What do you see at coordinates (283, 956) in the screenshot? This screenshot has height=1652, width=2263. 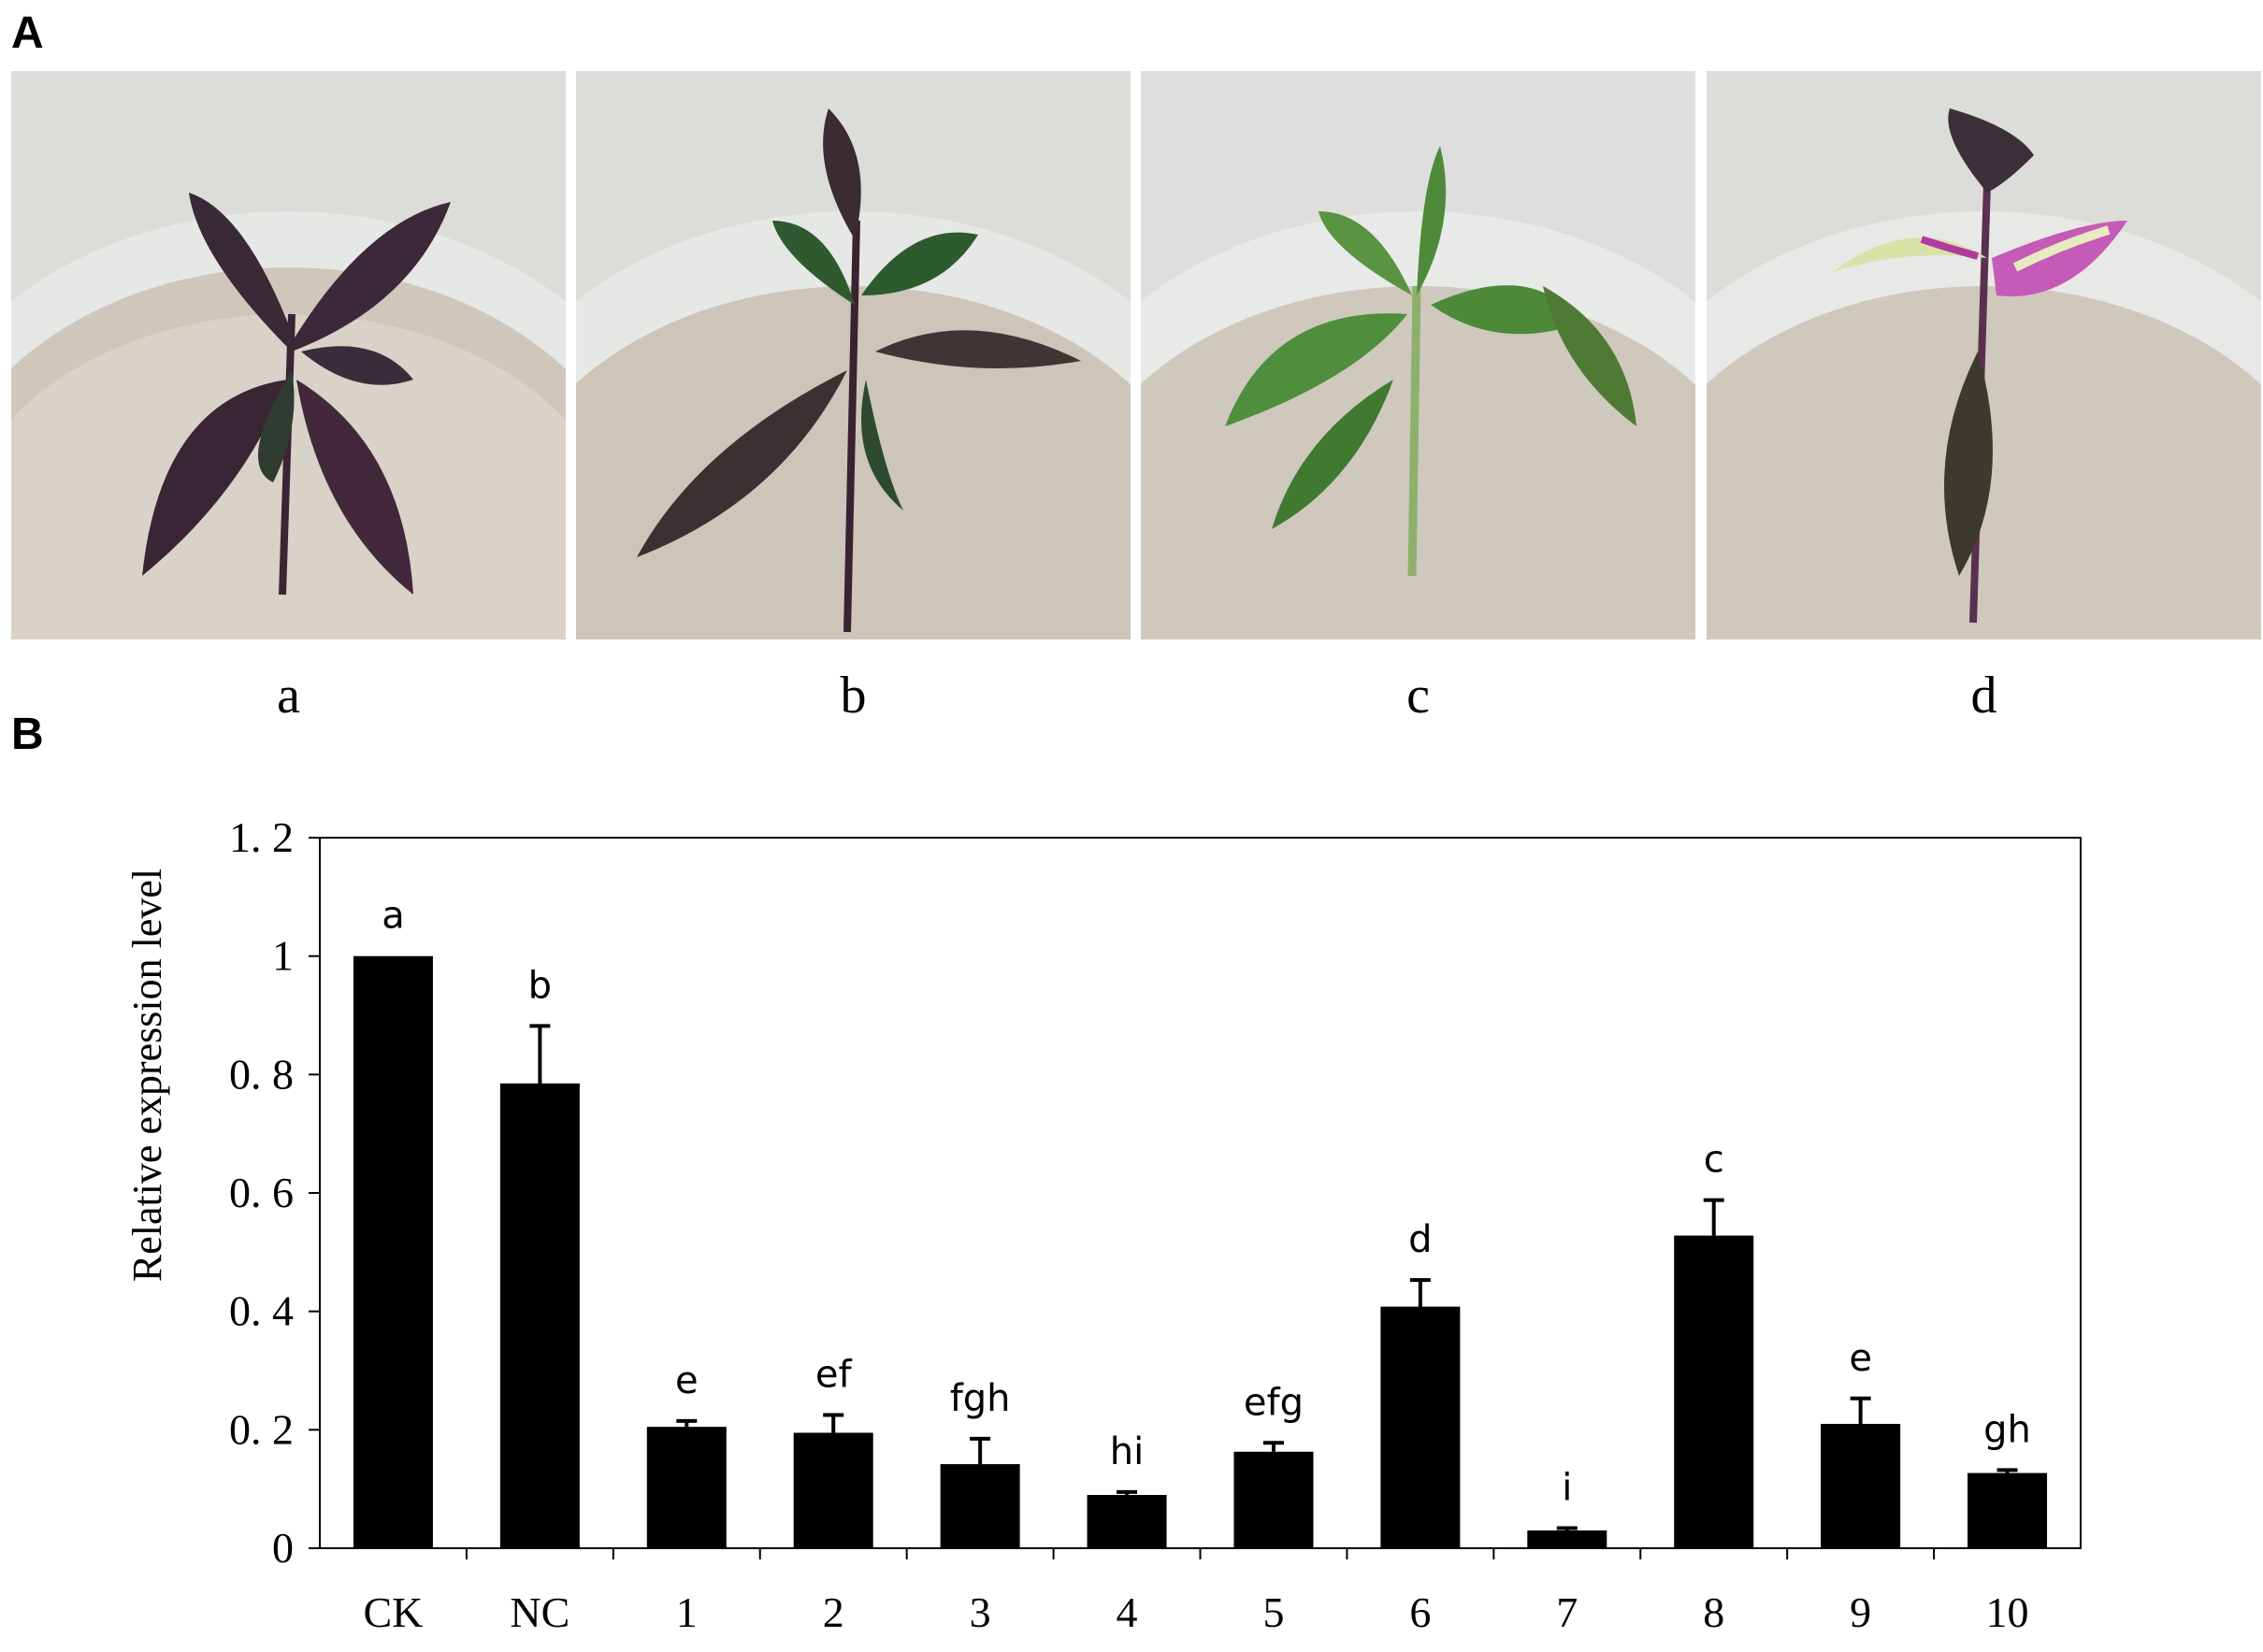 I see `y-tick-label: 1` at bounding box center [283, 956].